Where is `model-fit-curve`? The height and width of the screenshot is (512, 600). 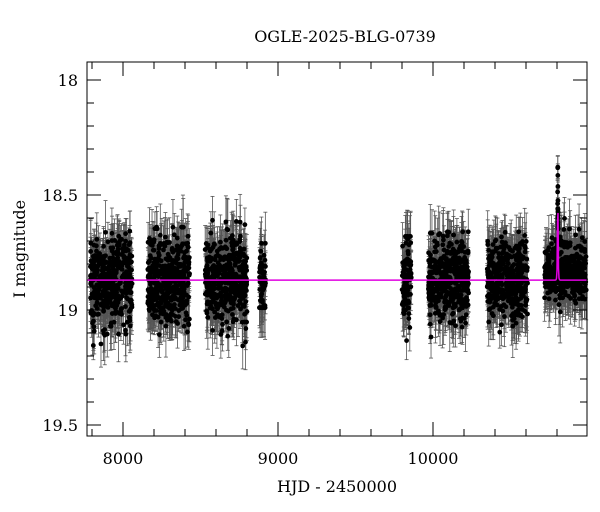
model-fit-curve is located at coordinates (337, 246).